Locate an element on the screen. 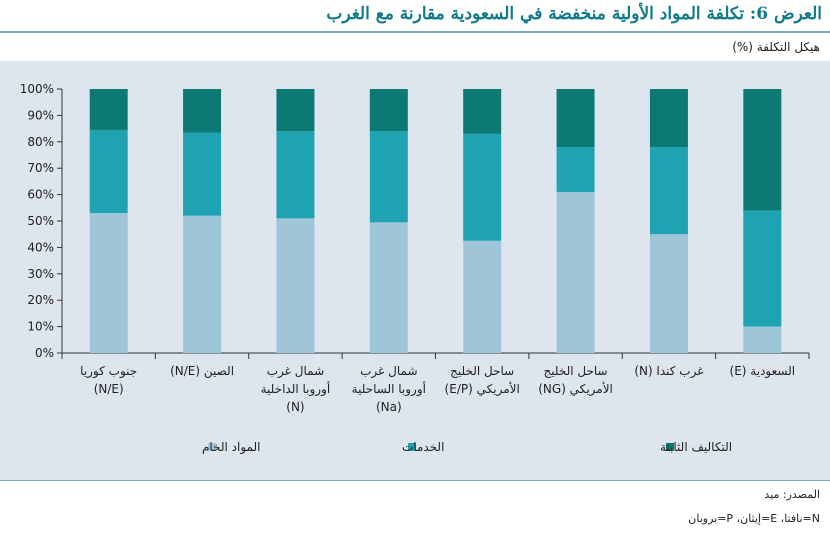 The height and width of the screenshot is (536, 830). x-category-label: السعودية (E) is located at coordinates (763, 371).